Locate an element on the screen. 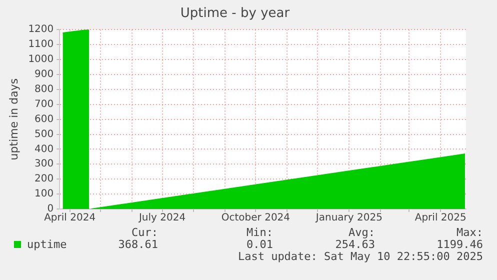 The width and height of the screenshot is (497, 280). text: Avg: is located at coordinates (361, 232).